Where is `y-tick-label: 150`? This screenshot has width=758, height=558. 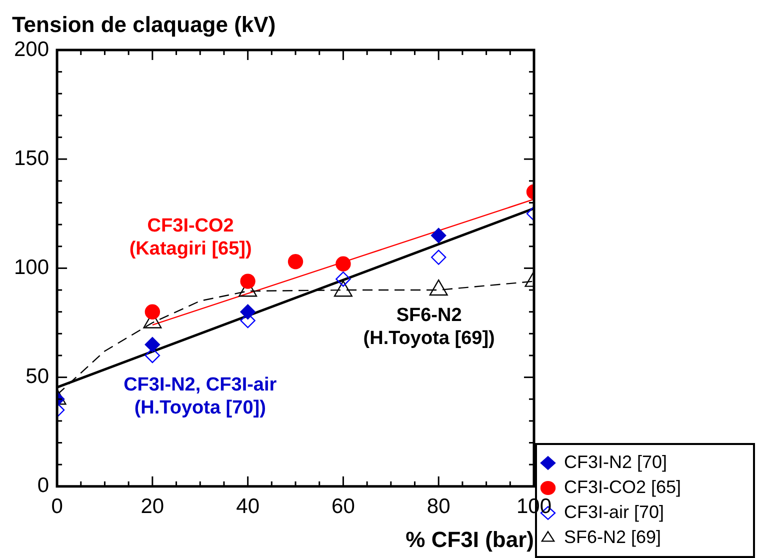
y-tick-label: 150 is located at coordinates (32, 158).